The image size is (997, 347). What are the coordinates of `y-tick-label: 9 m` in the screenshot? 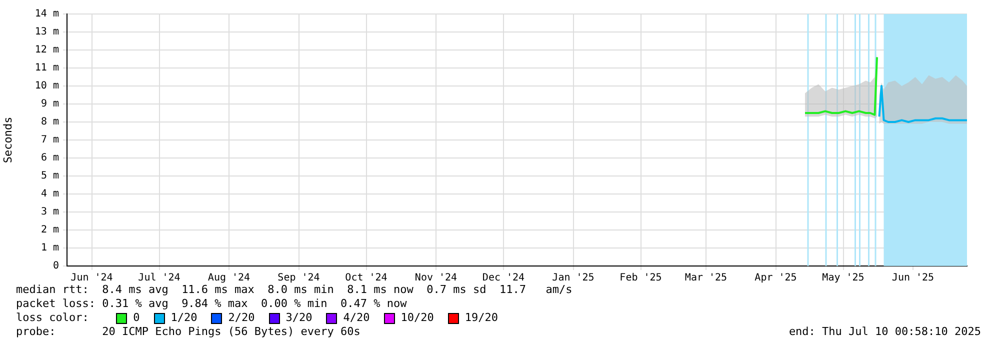 It's located at (49, 104).